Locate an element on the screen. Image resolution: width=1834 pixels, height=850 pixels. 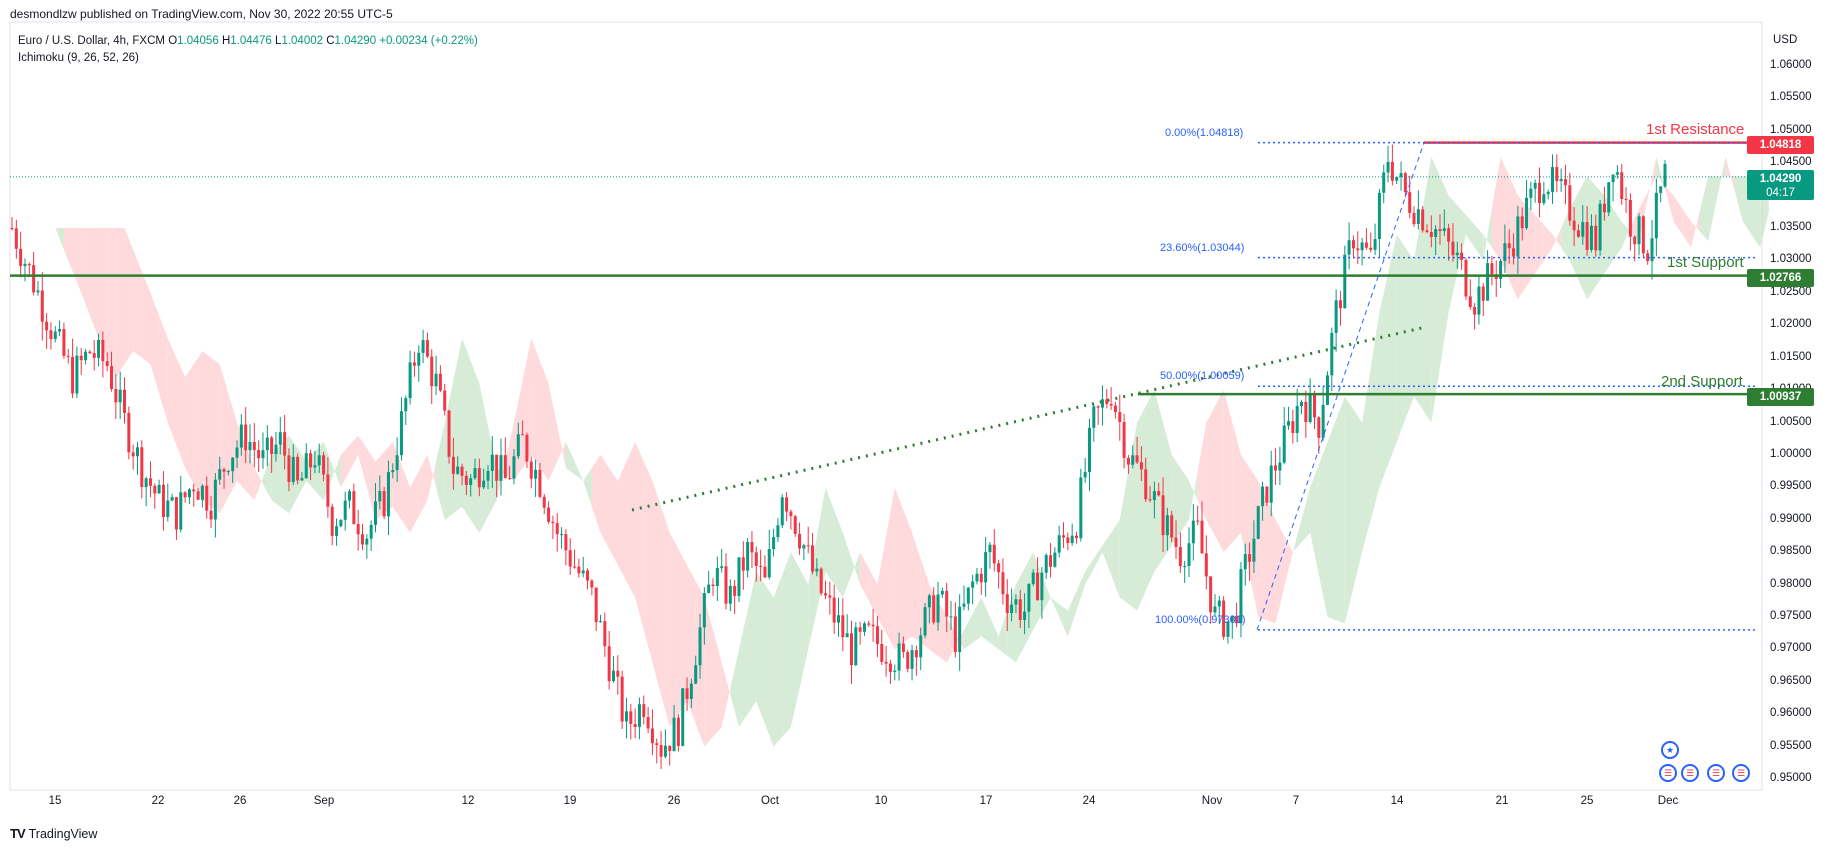
brand-name: TradingView is located at coordinates (63, 833).